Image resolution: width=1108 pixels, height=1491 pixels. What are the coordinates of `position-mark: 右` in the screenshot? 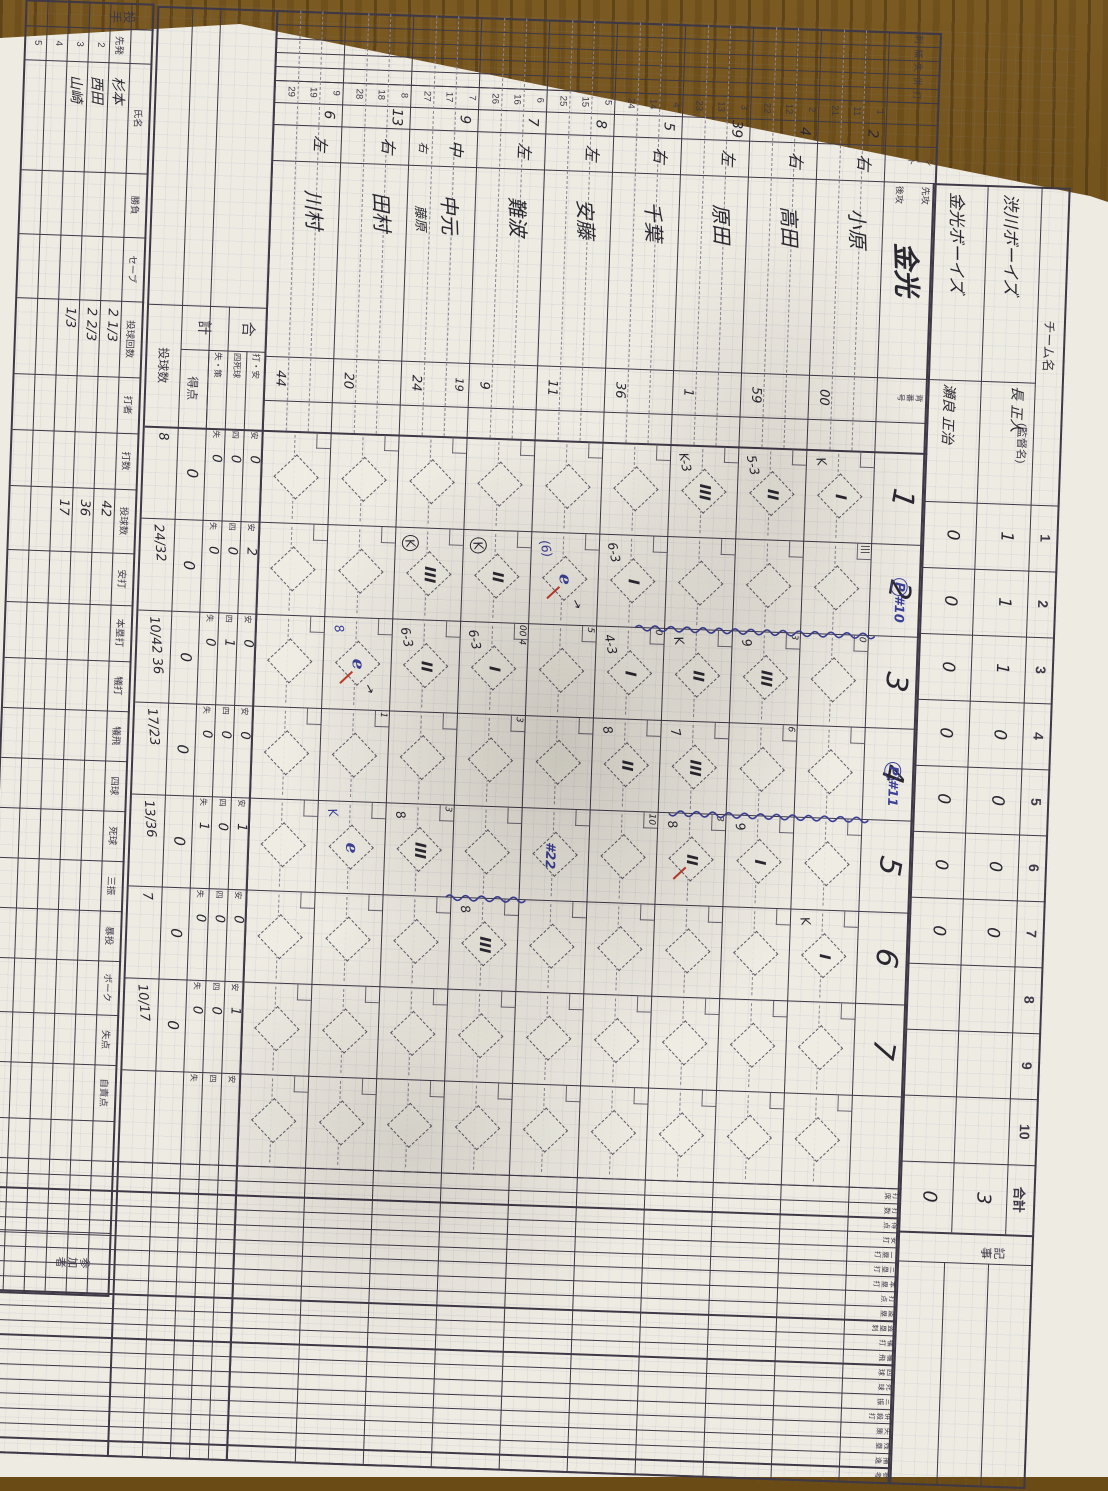 It's located at (796, 160).